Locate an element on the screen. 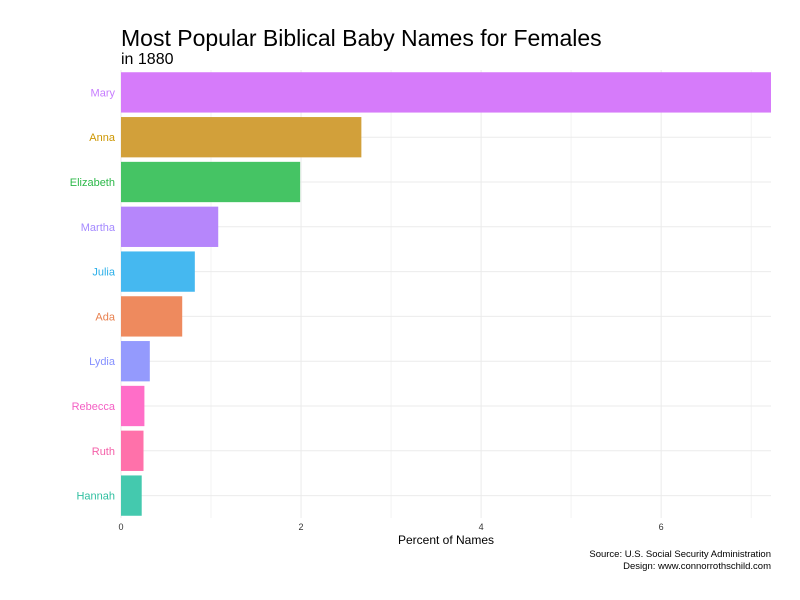 The height and width of the screenshot is (600, 800). category-label-anna: Anna is located at coordinates (102, 138).